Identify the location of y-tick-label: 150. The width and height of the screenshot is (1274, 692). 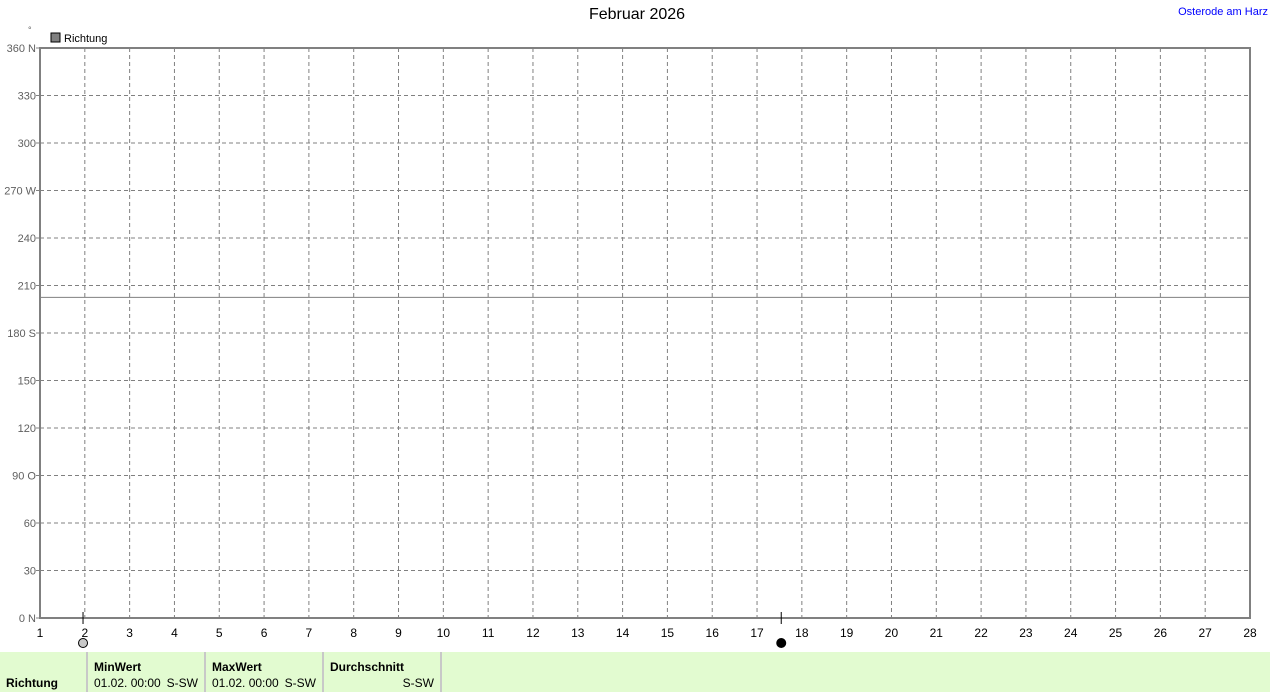
(27, 382).